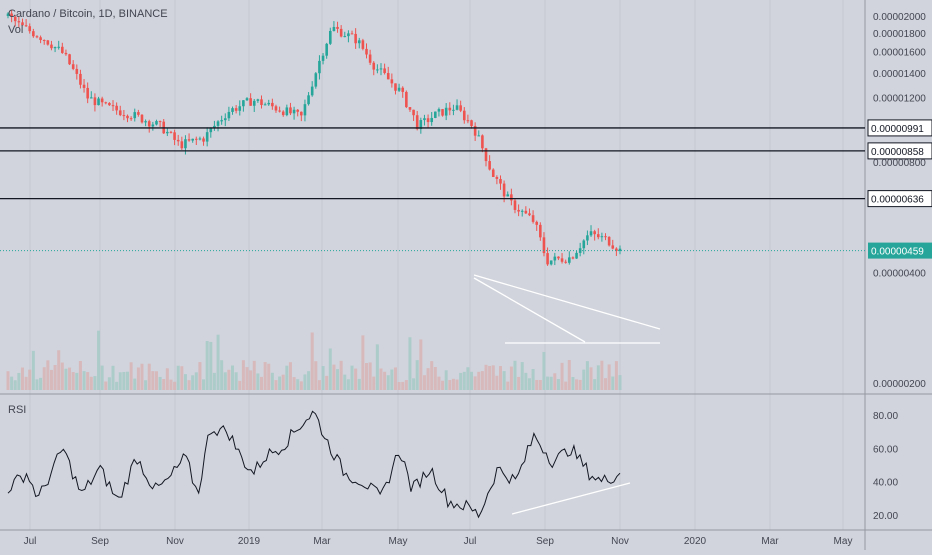 The width and height of the screenshot is (932, 555). What do you see at coordinates (885, 516) in the screenshot?
I see `rsi-tick-3: 20.00` at bounding box center [885, 516].